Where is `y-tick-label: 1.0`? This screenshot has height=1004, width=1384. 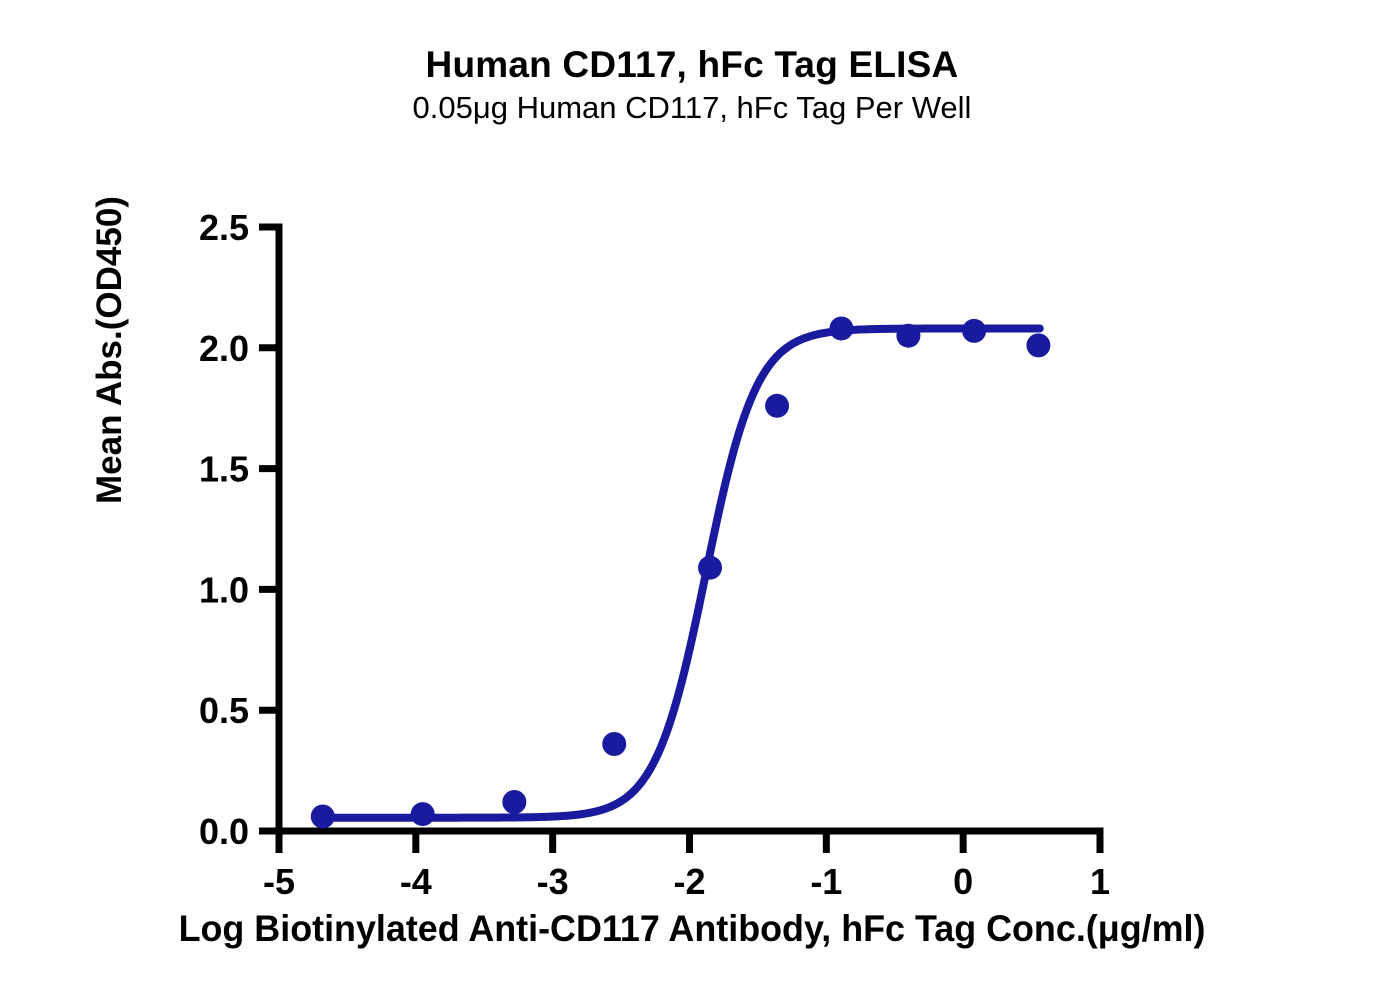
y-tick-label: 1.0 is located at coordinates (224, 589).